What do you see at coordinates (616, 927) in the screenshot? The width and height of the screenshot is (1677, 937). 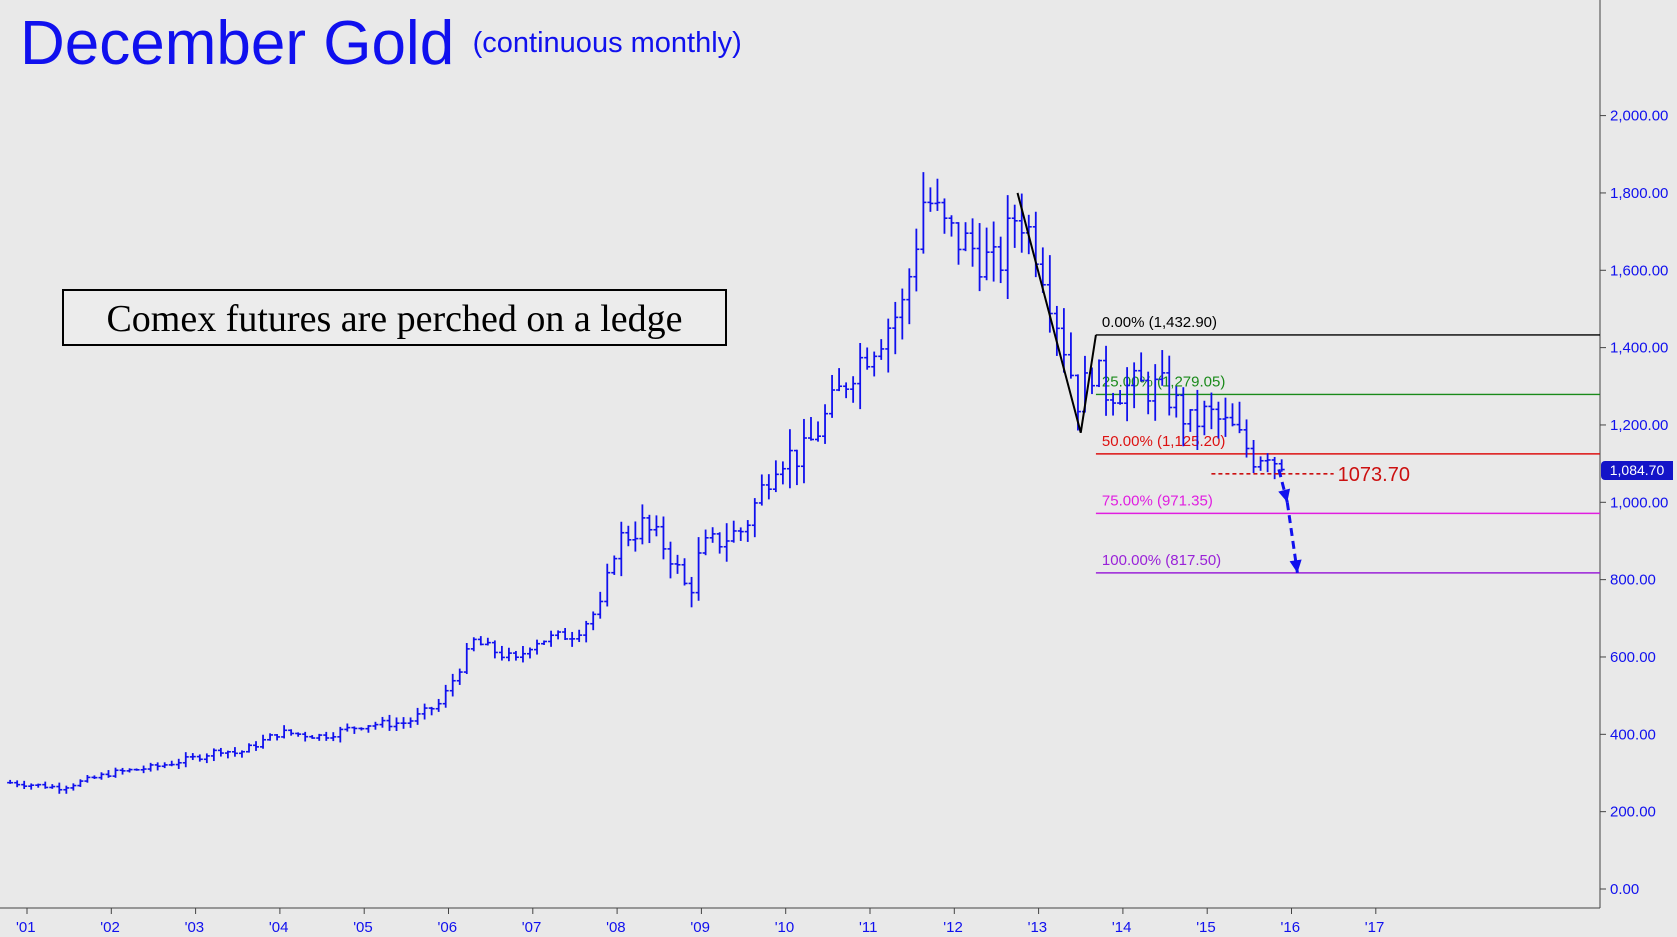 I see `x-tick-label: '08` at bounding box center [616, 927].